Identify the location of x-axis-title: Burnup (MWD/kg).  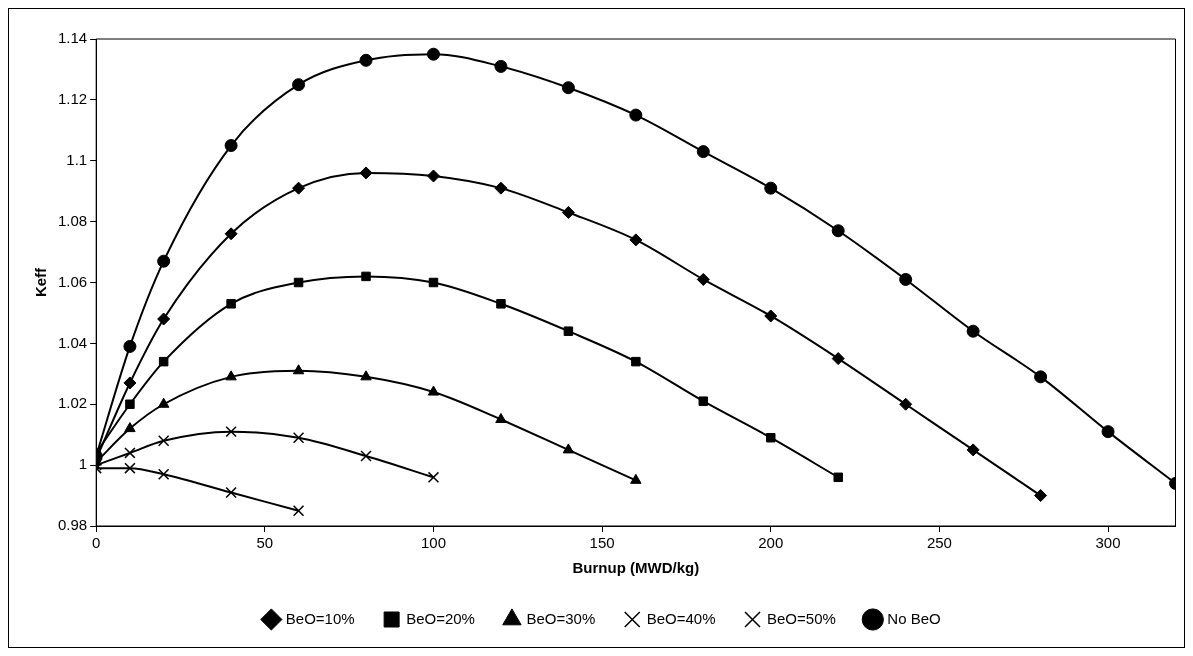
(636, 568).